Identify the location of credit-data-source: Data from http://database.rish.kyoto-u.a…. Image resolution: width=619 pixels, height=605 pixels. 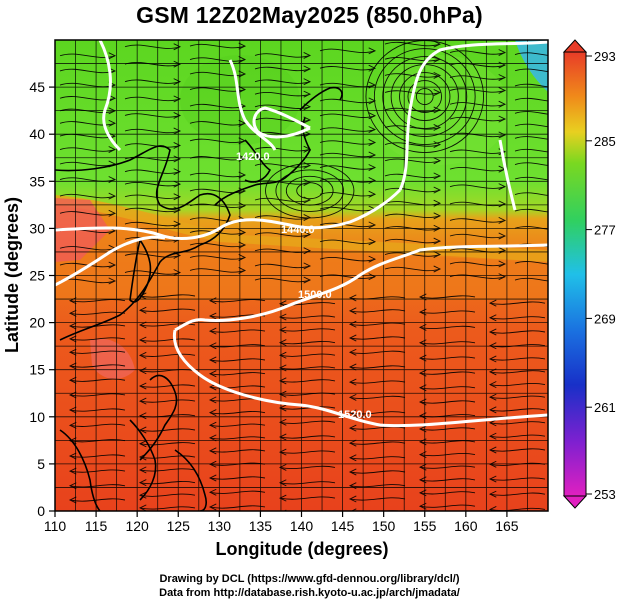
(309, 593).